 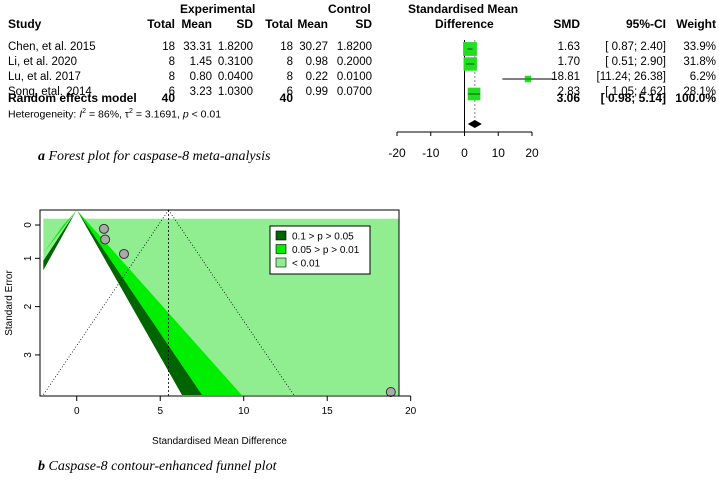 I want to click on header-mean1: Mean, so click(x=196, y=24).